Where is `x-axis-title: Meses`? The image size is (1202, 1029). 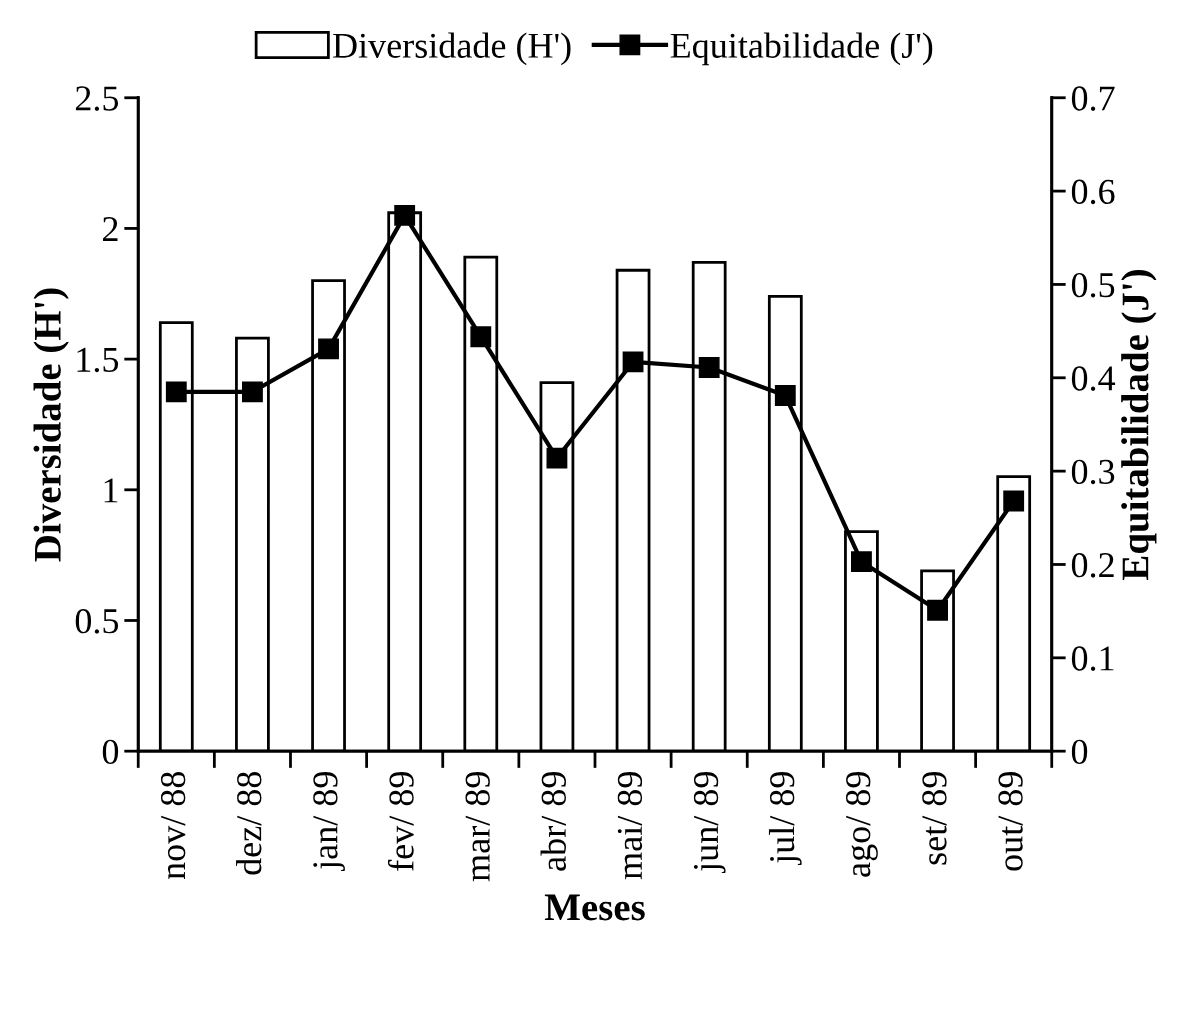
x-axis-title: Meses is located at coordinates (594, 907).